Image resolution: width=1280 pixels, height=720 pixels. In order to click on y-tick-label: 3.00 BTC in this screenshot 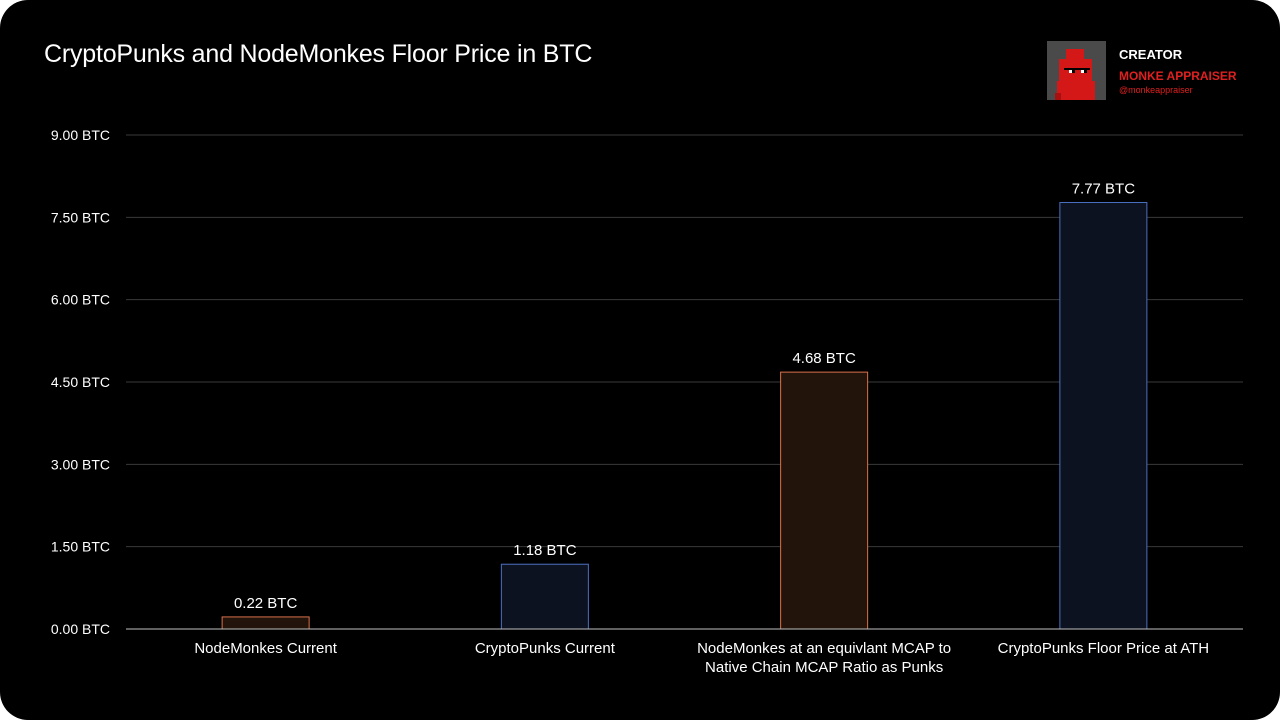, I will do `click(80, 464)`.